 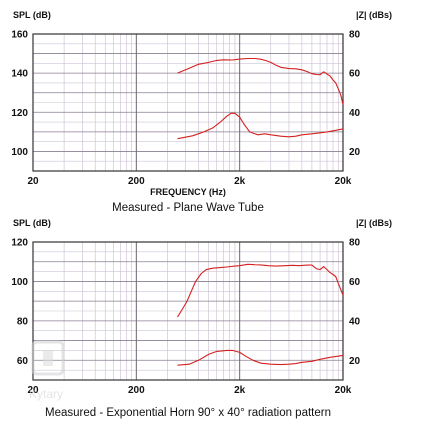 What do you see at coordinates (188, 192) in the screenshot?
I see `x-axis-label: FREQUENCY (Hz)` at bounding box center [188, 192].